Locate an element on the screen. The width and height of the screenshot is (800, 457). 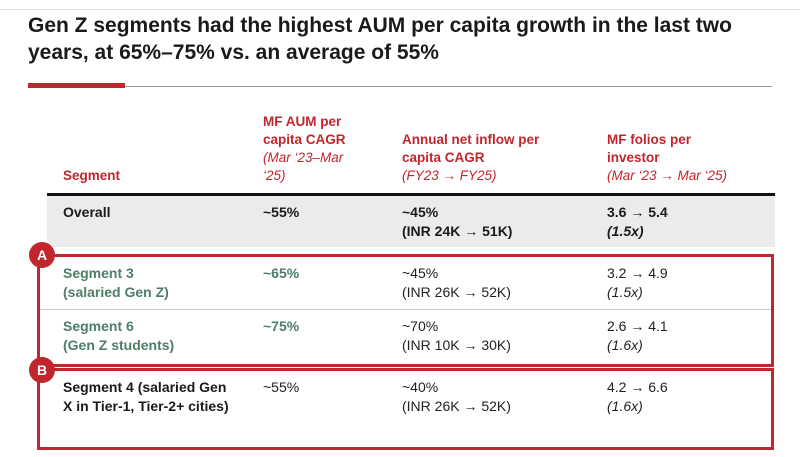
title-divider is located at coordinates (400, 86).